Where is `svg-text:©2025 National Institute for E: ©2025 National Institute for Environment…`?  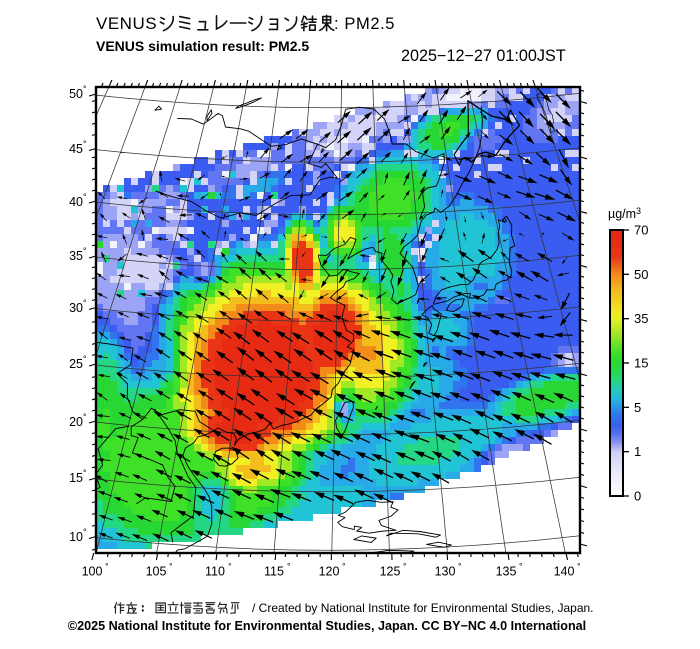
svg-text:©2025 National Institute for E: ©2025 National Institute for Environment… is located at coordinates (327, 626).